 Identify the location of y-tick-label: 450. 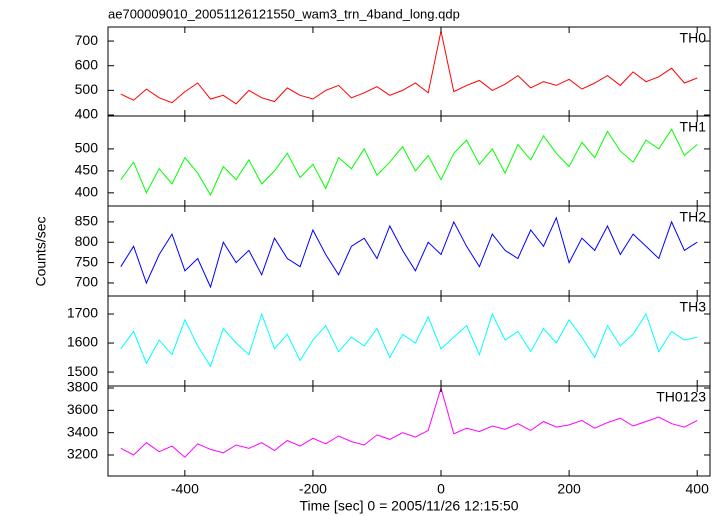
(87, 170).